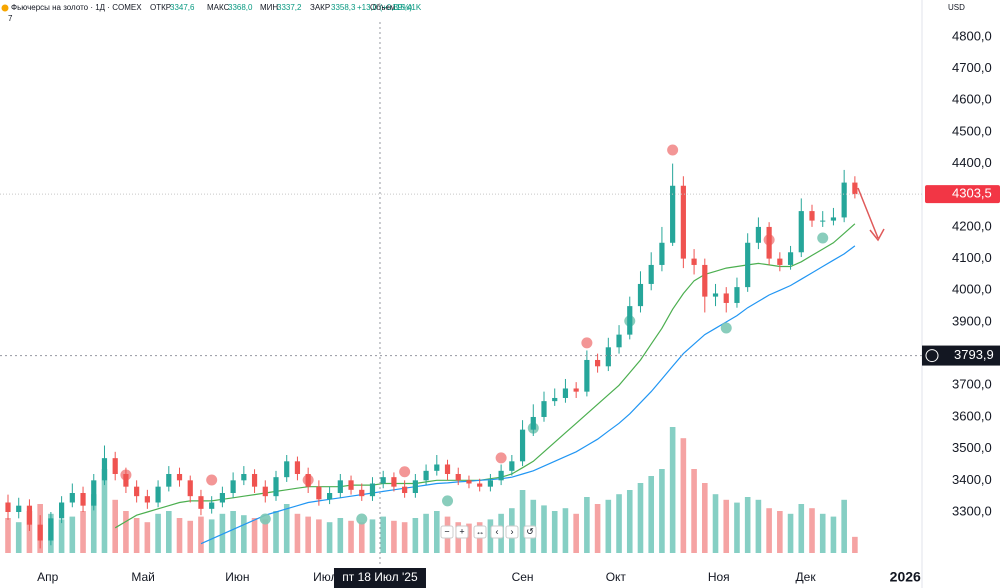  Describe the element at coordinates (972, 384) in the screenshot. I see `y-tick-label: 3700,0` at that location.